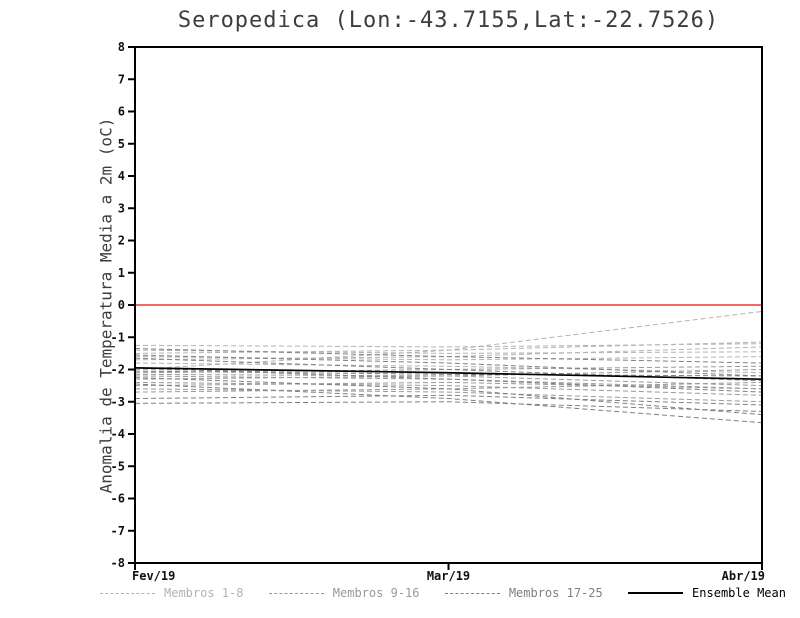  What do you see at coordinates (118, 563) in the screenshot?
I see `y-tick-label: -8` at bounding box center [118, 563].